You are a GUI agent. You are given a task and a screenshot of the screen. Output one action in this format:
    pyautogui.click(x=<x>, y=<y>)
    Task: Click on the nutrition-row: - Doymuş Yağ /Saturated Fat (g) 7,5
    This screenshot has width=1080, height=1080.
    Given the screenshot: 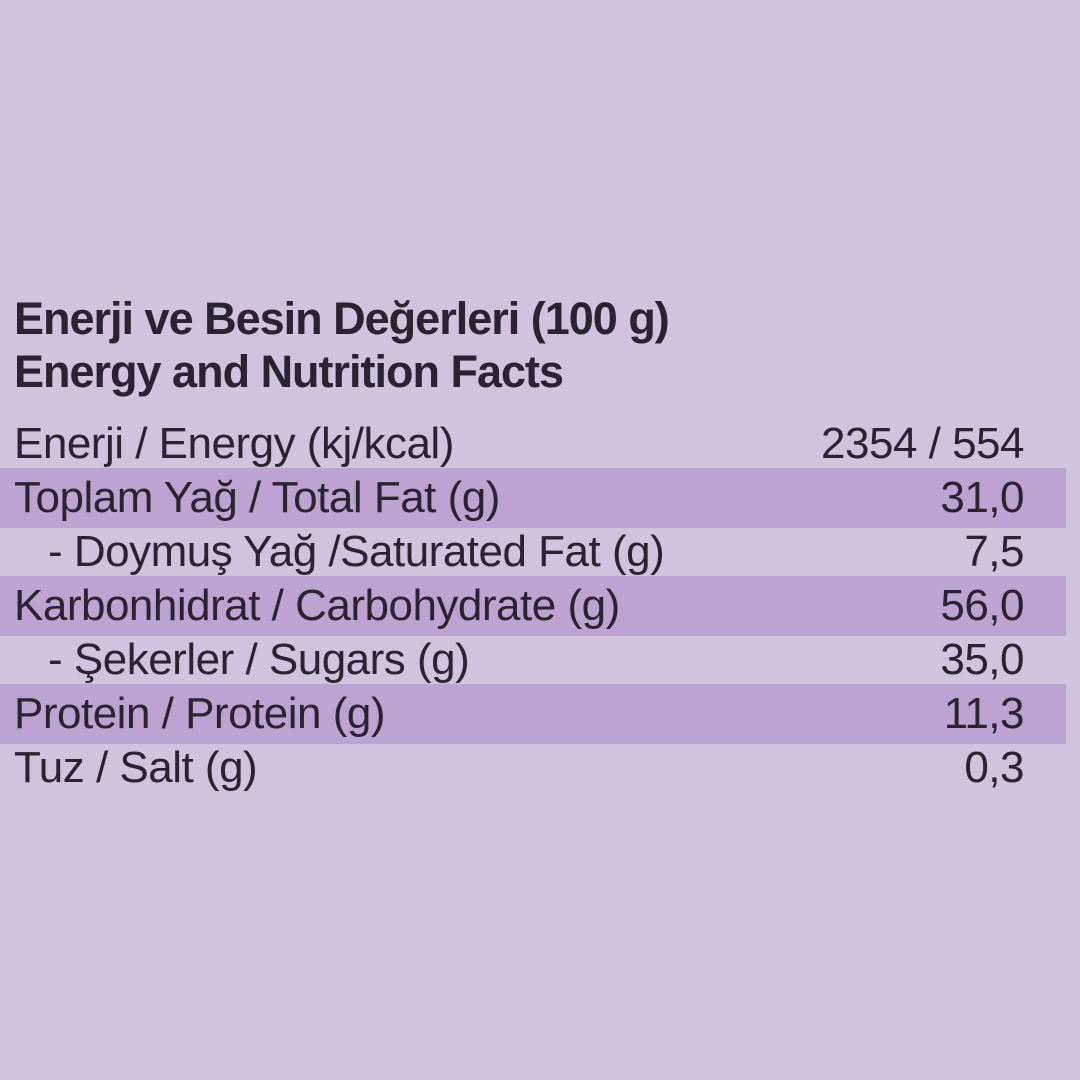 What is the action you would take?
    pyautogui.click(x=533, y=551)
    